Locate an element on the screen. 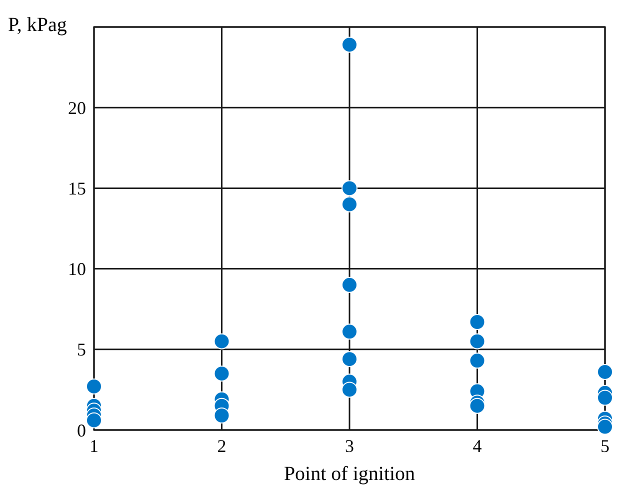 The image size is (619, 490). y-tick-label: 5 is located at coordinates (81, 350).